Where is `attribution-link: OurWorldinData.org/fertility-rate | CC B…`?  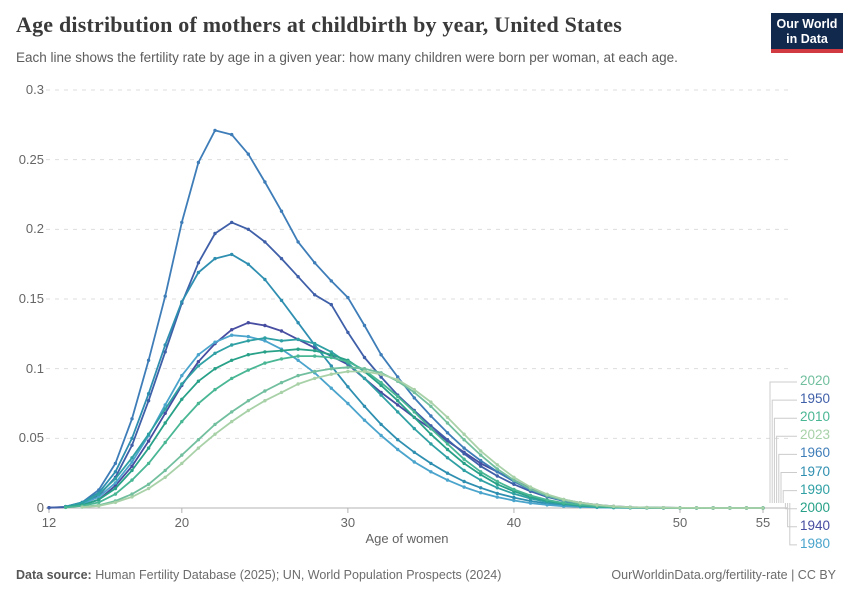 attribution-link: OurWorldinData.org/fertility-rate | CC B… is located at coordinates (723, 575).